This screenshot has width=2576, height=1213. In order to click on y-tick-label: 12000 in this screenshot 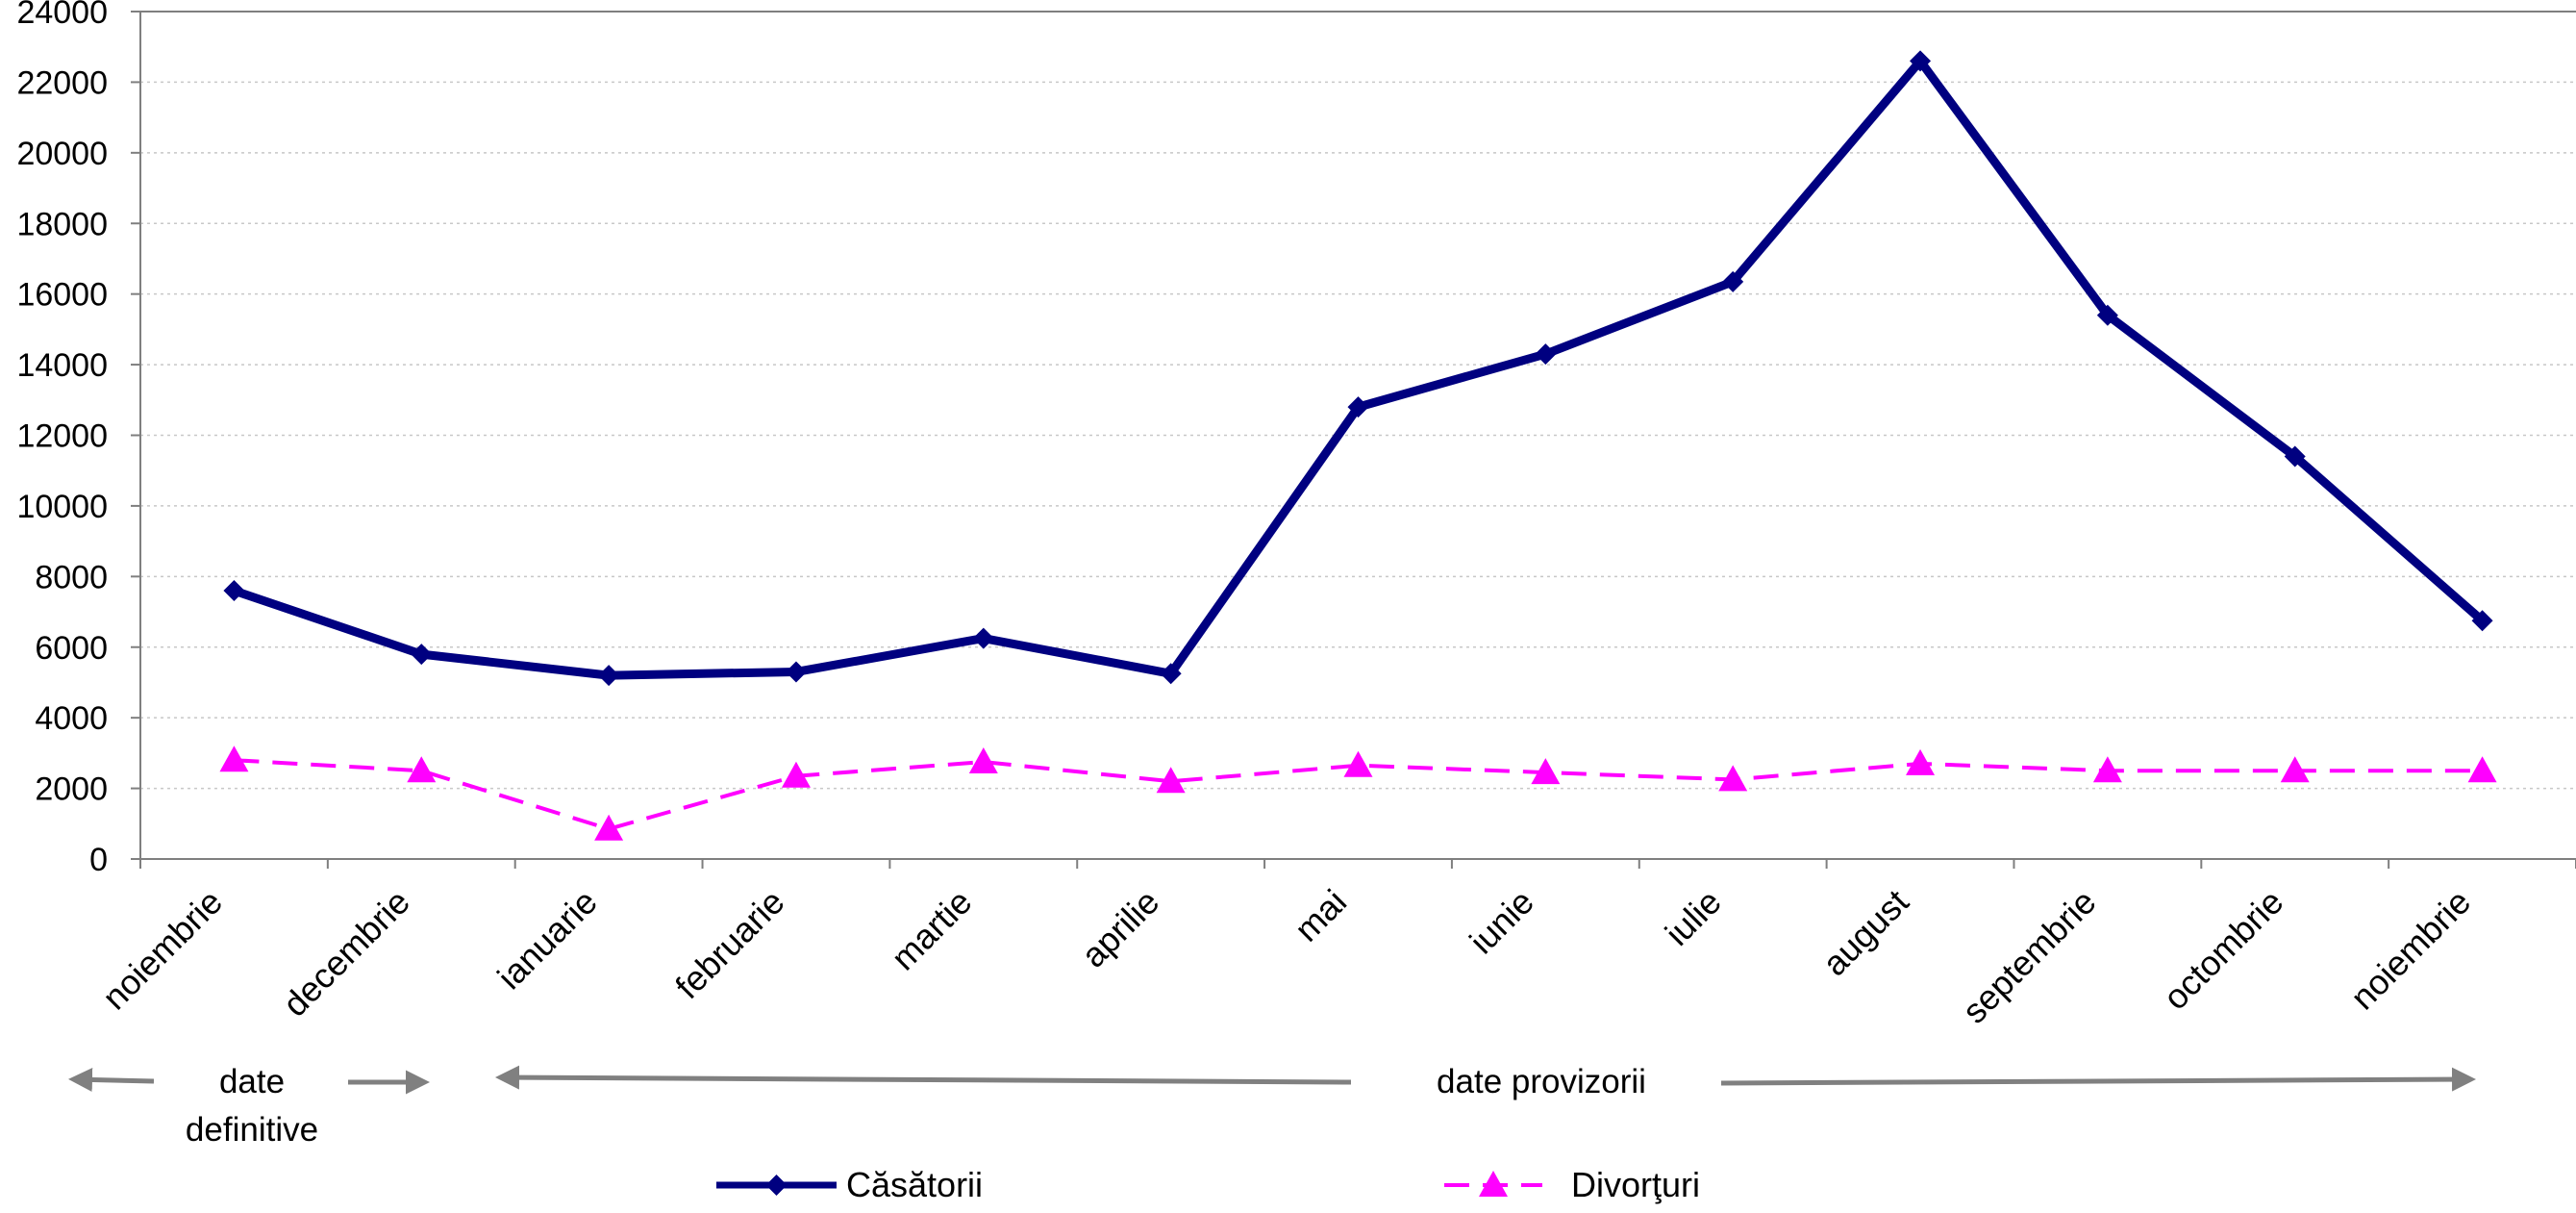, I will do `click(62, 436)`.